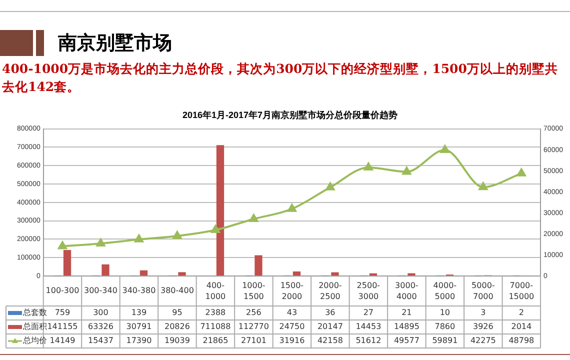 This screenshot has height=360, width=570. What do you see at coordinates (521, 327) in the screenshot?
I see `data-label: 2014` at bounding box center [521, 327].